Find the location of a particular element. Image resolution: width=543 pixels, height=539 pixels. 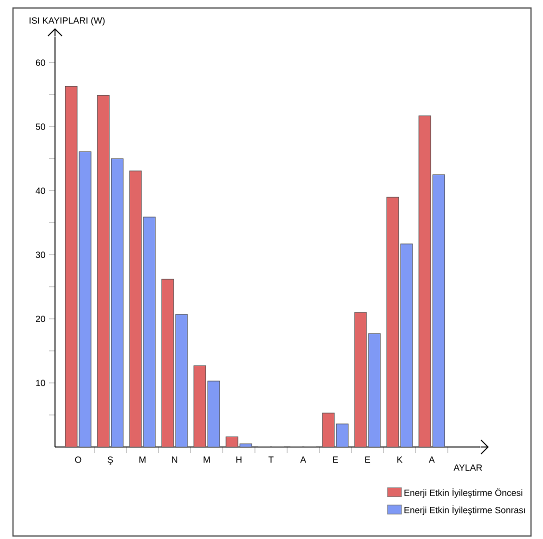

y-tick-label: 40 is located at coordinates (41, 191).